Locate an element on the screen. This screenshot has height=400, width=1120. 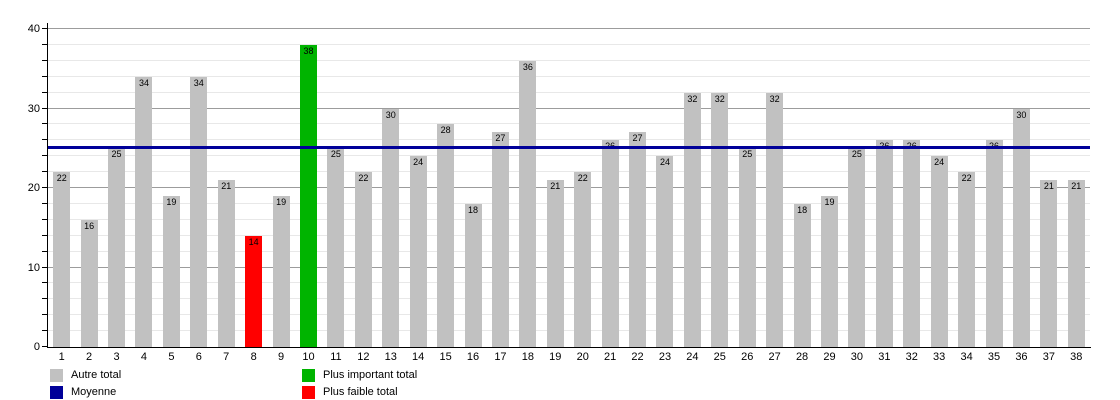
y-axis-line is located at coordinates (47, 185).